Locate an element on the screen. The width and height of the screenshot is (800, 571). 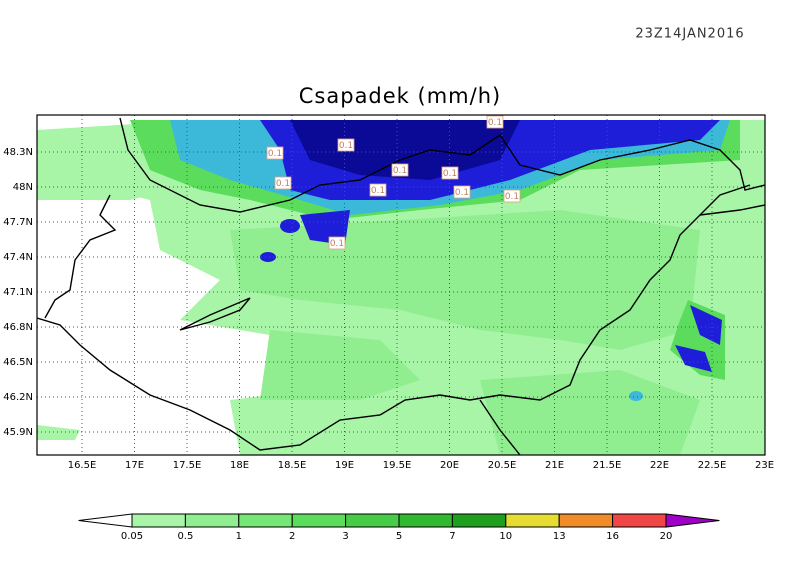
colorbar-label: 20 is located at coordinates (666, 536).